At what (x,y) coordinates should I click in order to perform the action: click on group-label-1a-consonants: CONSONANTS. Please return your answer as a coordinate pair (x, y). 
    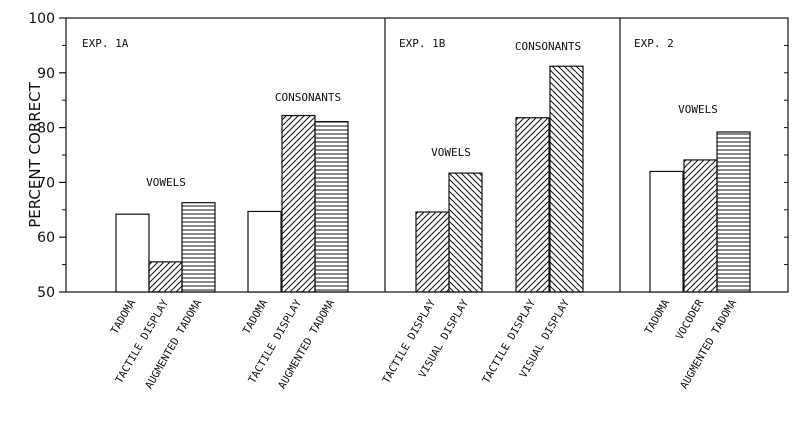
    Looking at the image, I should click on (308, 97).